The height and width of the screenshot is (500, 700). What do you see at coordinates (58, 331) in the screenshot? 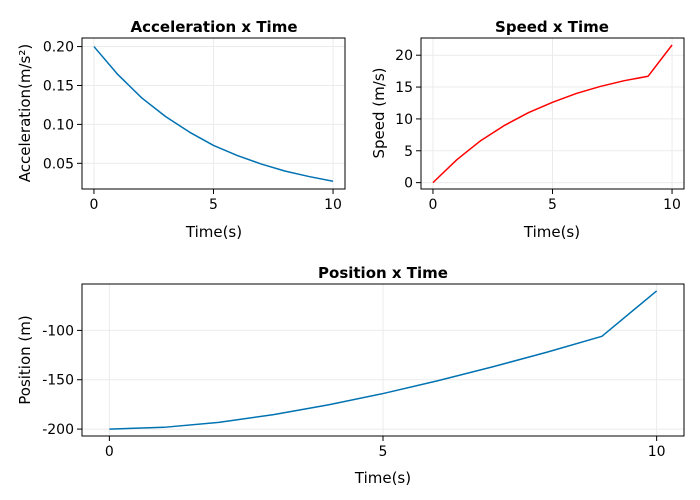
I see `position-ytick-label: -100` at bounding box center [58, 331].